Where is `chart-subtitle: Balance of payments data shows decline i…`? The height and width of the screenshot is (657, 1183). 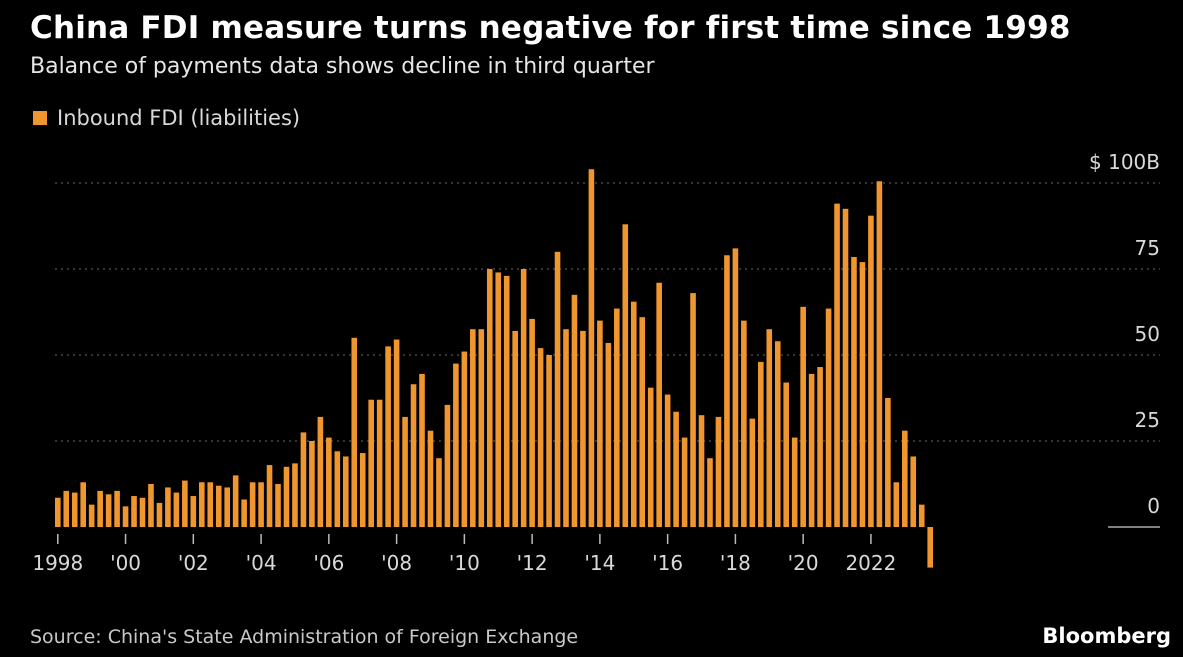
chart-subtitle: Balance of payments data shows decline i… is located at coordinates (342, 66).